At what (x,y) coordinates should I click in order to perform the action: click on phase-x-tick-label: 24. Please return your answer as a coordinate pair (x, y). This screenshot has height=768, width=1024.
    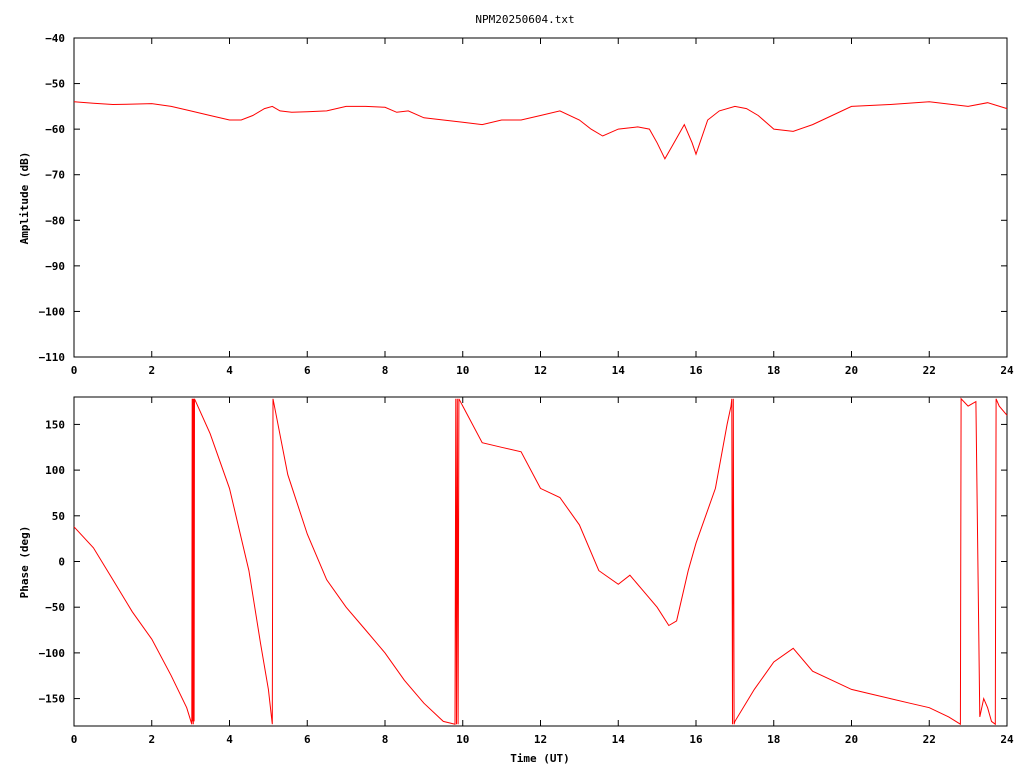
    Looking at the image, I should click on (1007, 739).